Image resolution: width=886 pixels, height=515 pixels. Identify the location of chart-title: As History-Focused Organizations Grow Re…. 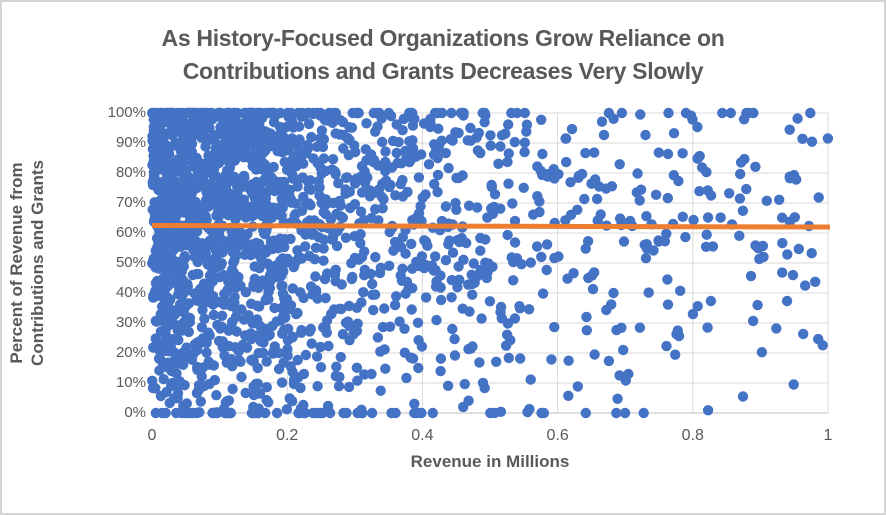
(443, 55).